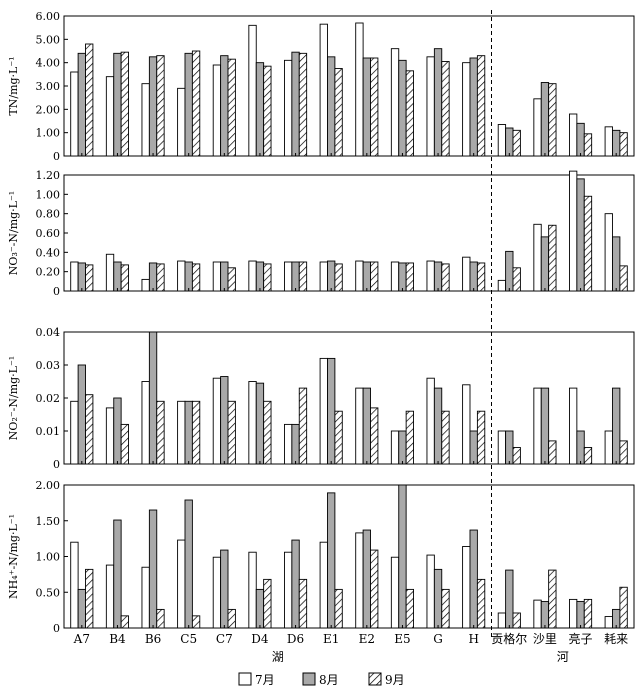  Describe the element at coordinates (110, 272) in the screenshot. I see `bar-7-B4` at that location.